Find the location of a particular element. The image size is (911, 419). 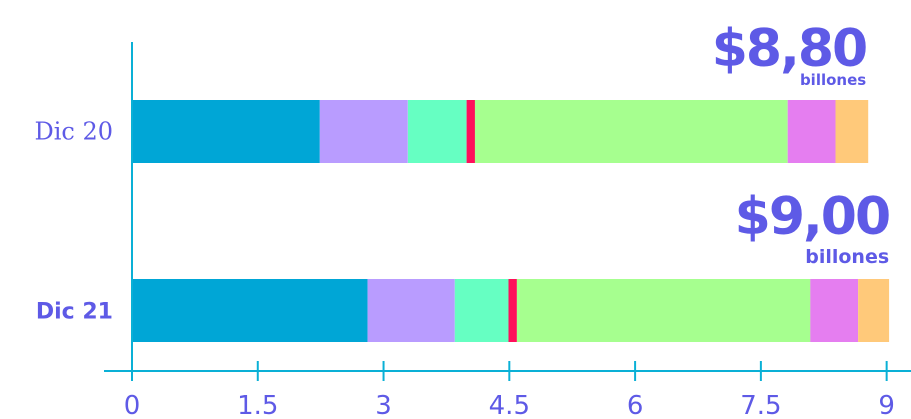

x-tick-label-5: 7.5 is located at coordinates (760, 405).